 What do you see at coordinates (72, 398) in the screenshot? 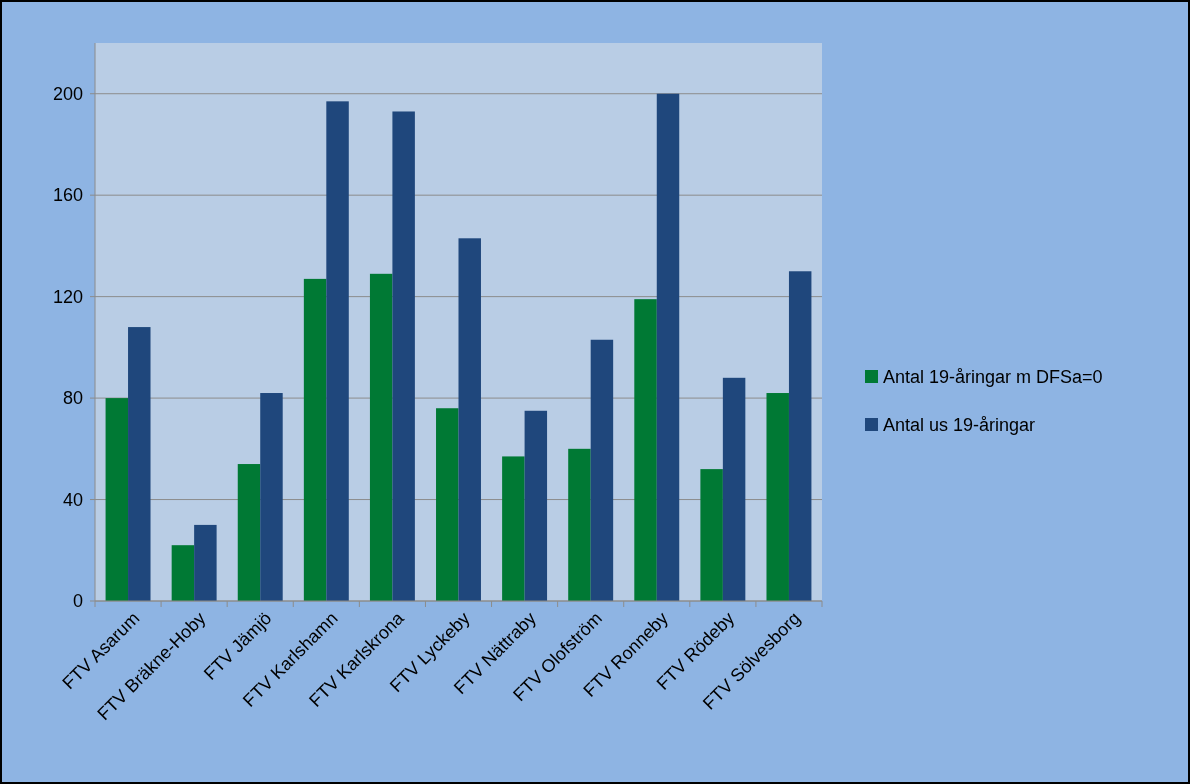
I see `y-tick-label: 80` at bounding box center [72, 398].